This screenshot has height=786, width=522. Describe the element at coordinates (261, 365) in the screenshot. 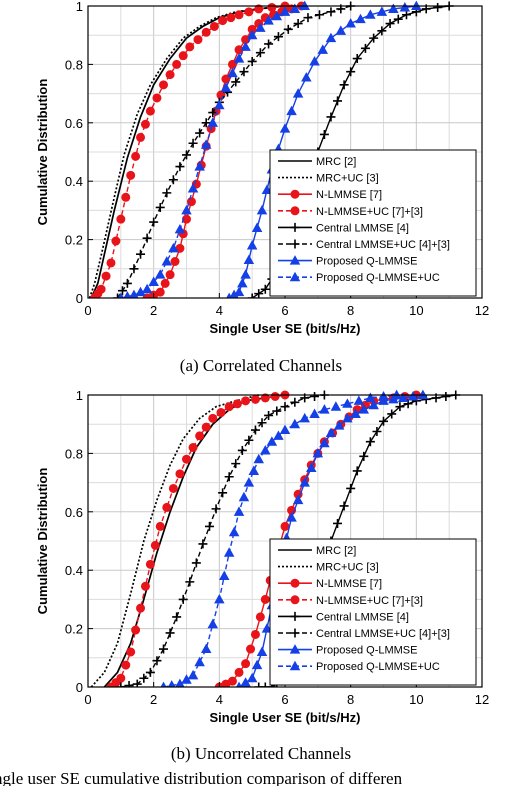

I see `subcaption: (a) Correlated Channels` at that location.